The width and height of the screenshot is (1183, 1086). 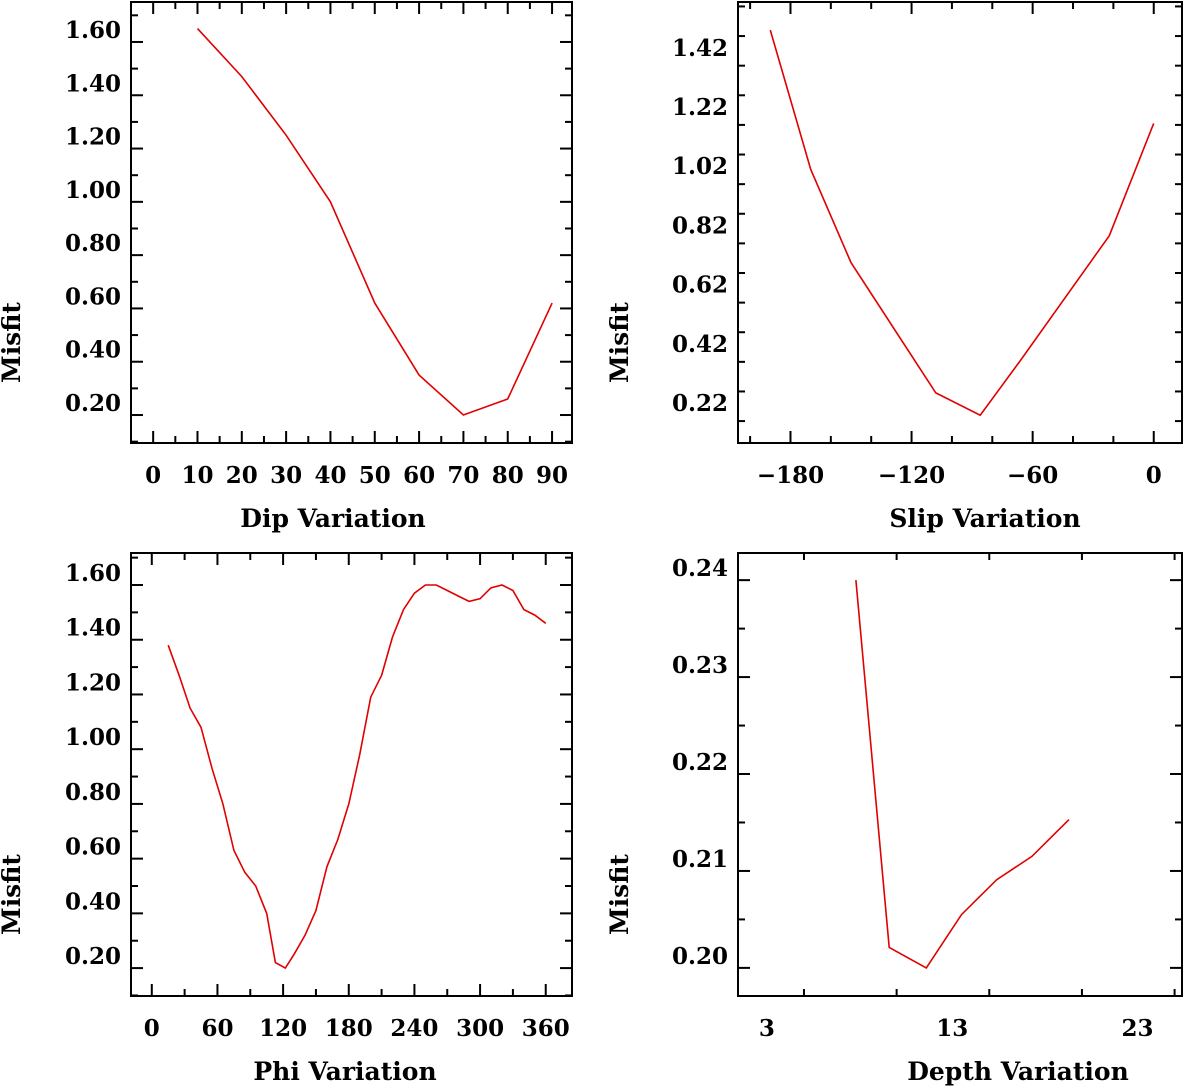 What do you see at coordinates (286, 475) in the screenshot?
I see `x-tick-label: 30` at bounding box center [286, 475].